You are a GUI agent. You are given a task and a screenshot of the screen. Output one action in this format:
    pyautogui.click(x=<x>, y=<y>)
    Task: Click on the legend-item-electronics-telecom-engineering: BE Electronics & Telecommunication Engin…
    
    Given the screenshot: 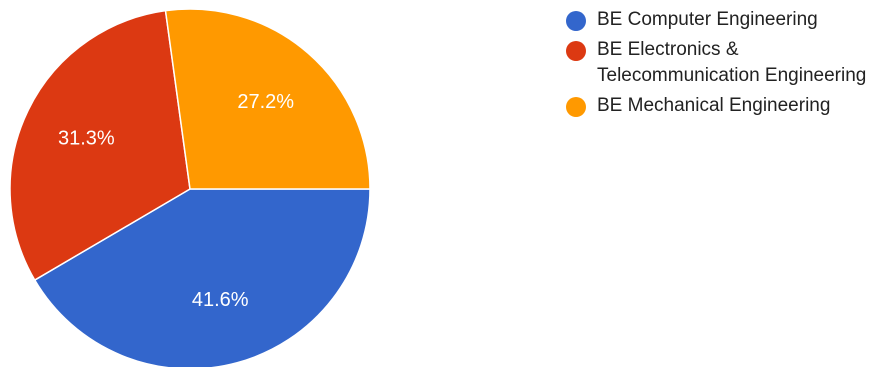 What is the action you would take?
    pyautogui.click(x=729, y=64)
    